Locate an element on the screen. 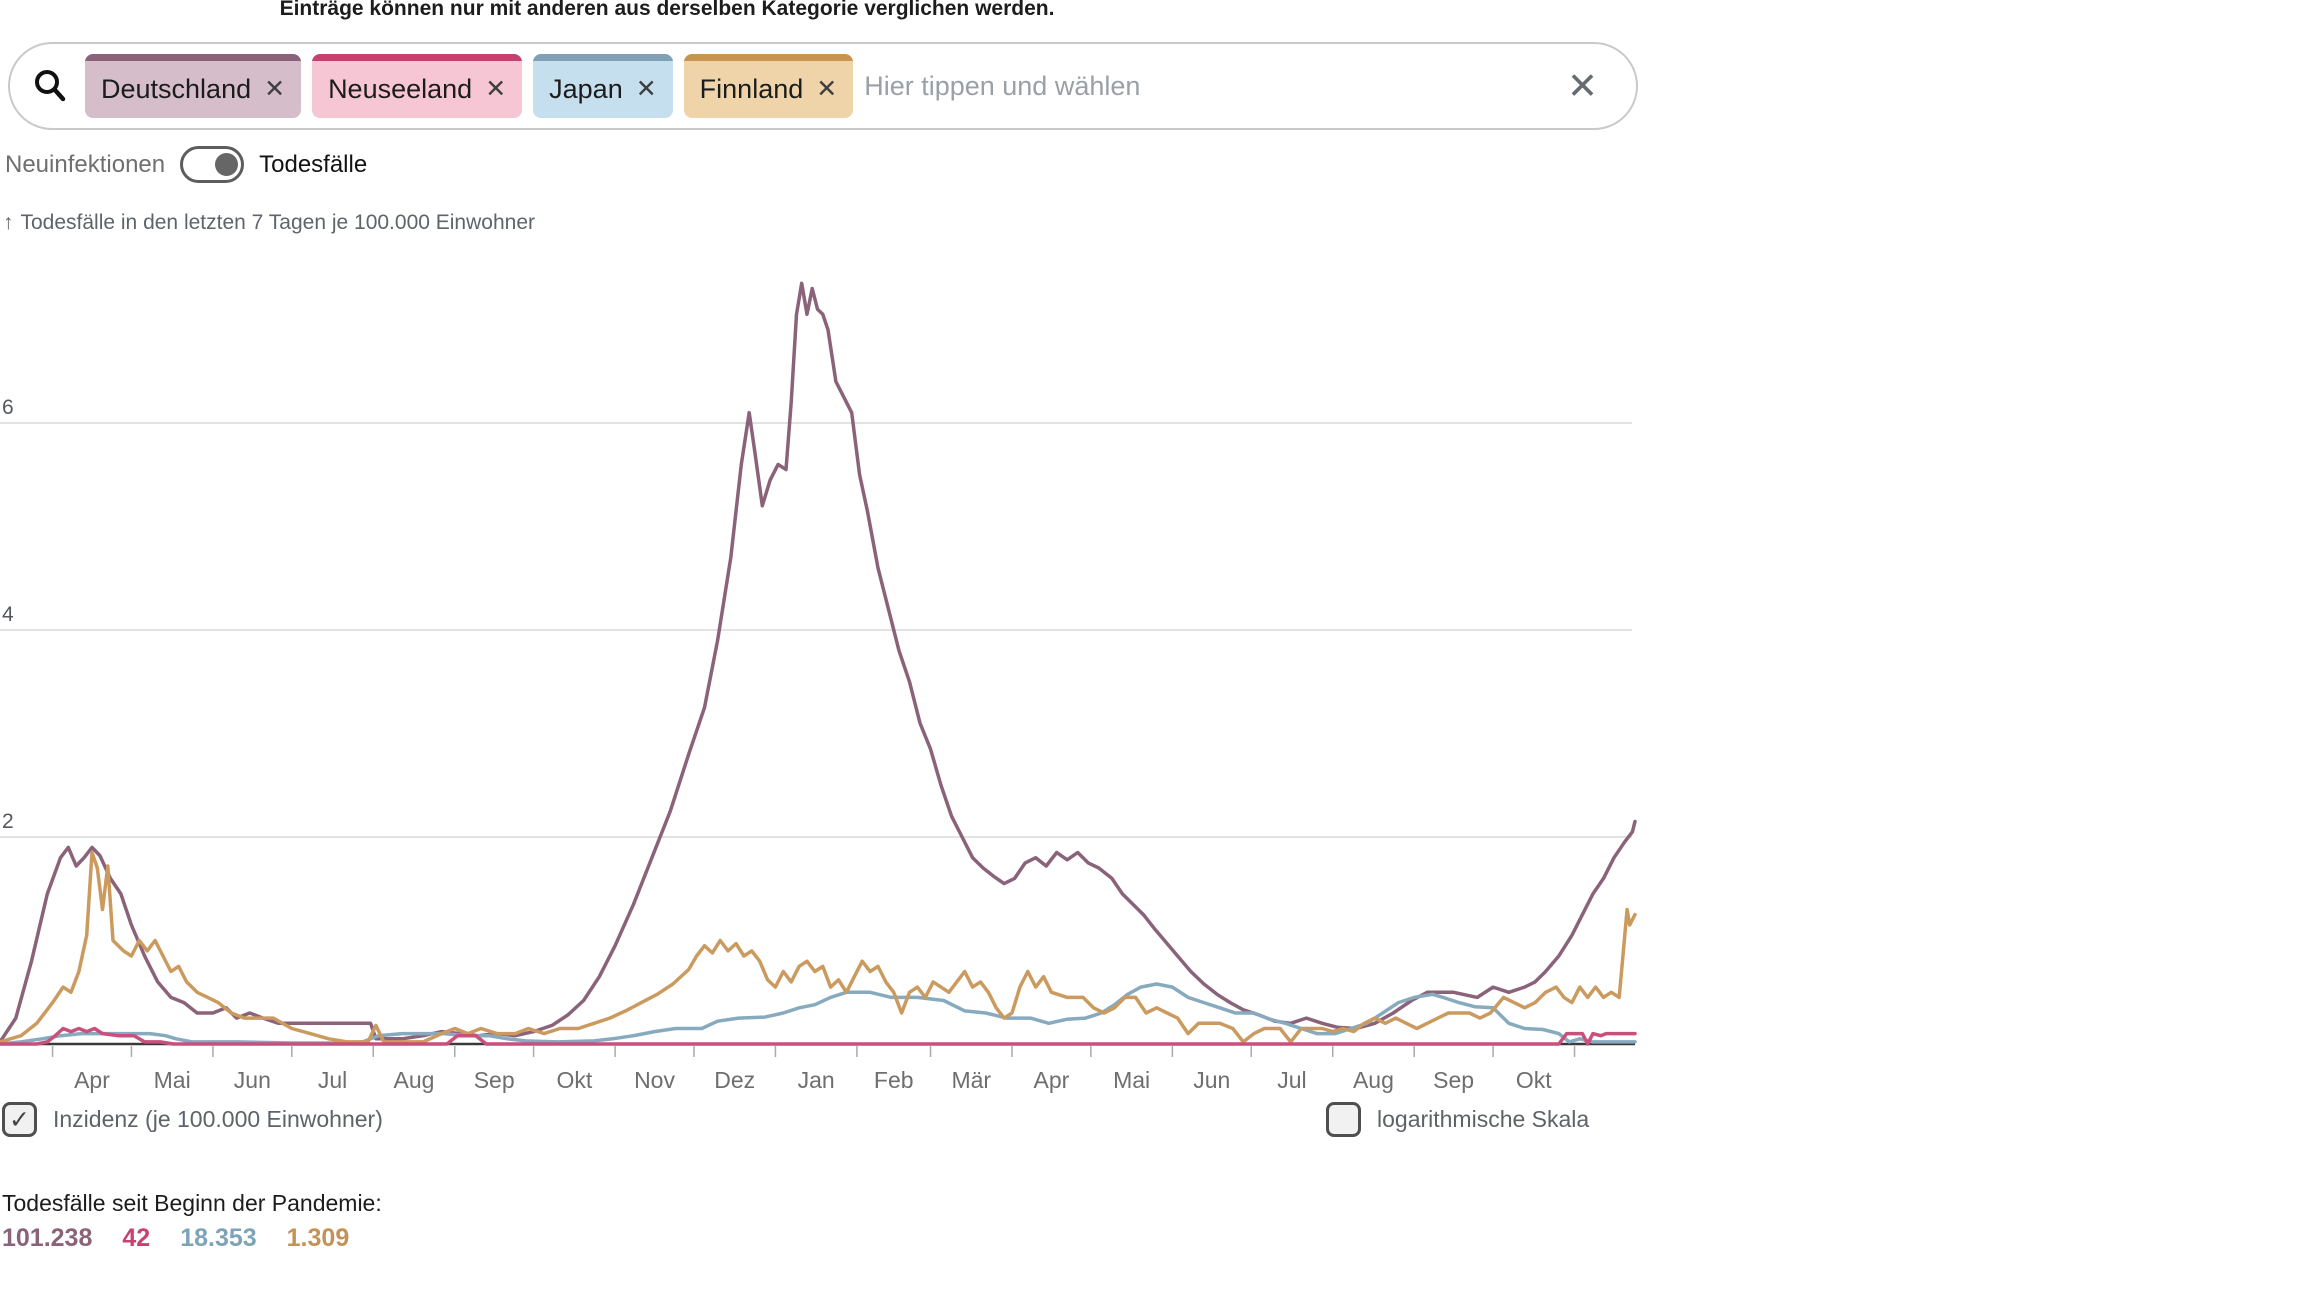  tag-label: Japan is located at coordinates (586, 89).